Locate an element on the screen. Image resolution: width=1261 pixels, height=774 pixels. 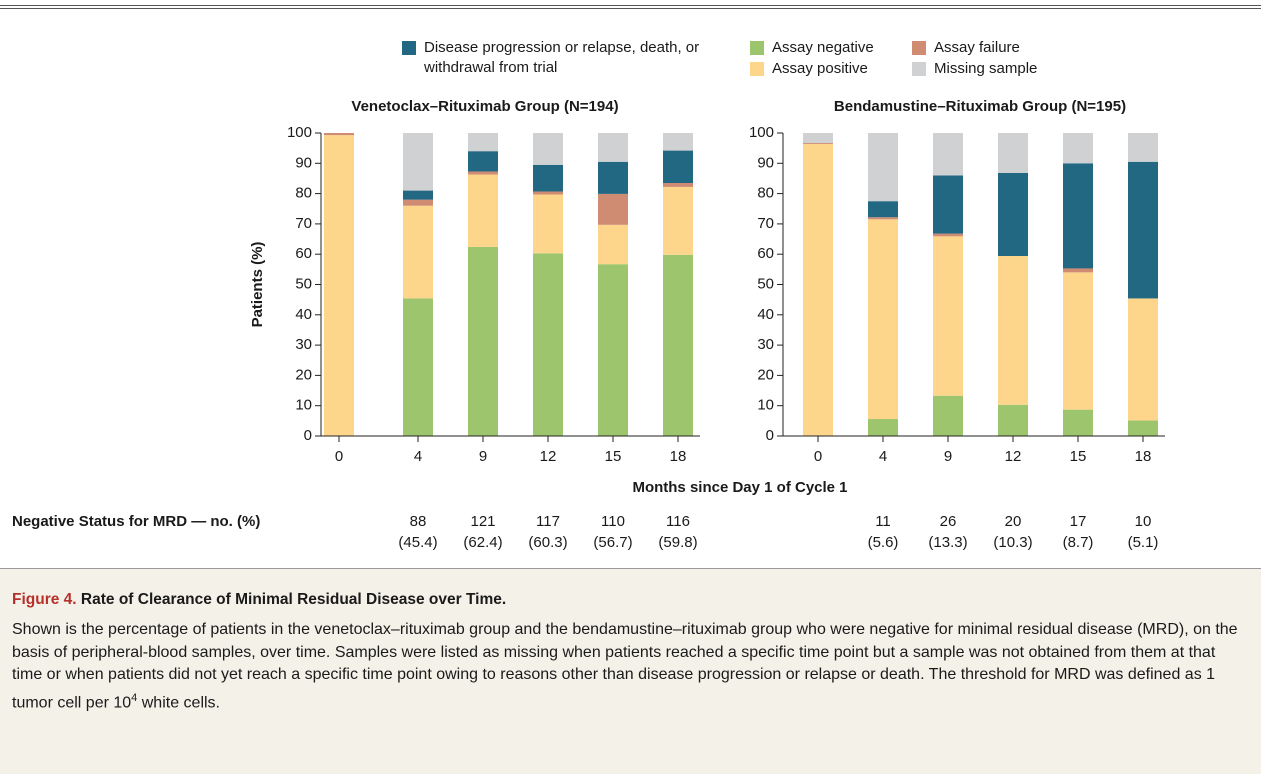
figure-label: Figure 4. is located at coordinates (44, 599).